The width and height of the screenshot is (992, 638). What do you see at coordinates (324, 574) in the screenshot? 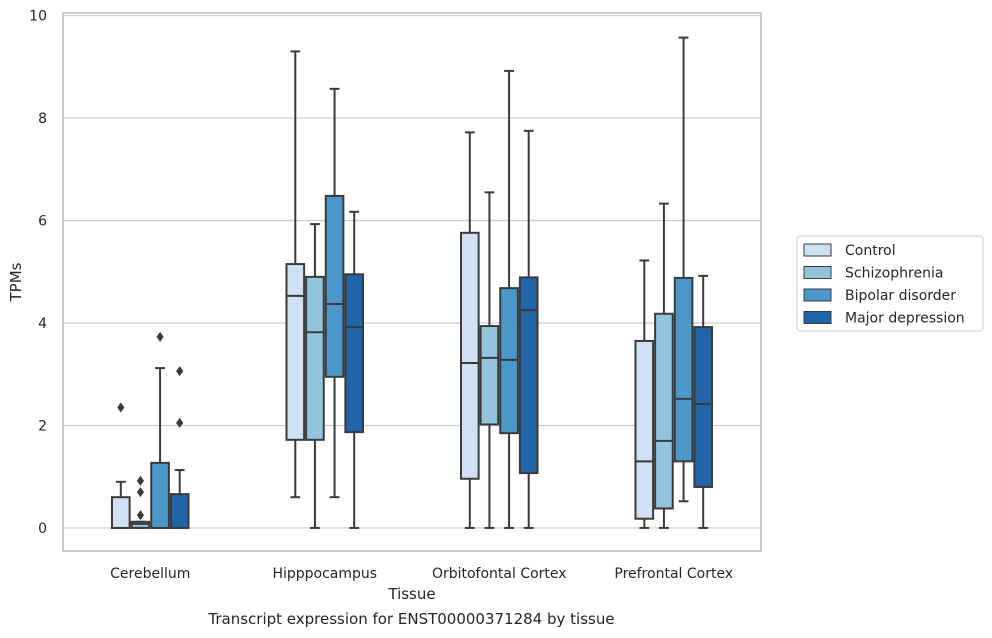
I see `x-tick-label: Hipppocampus` at bounding box center [324, 574].